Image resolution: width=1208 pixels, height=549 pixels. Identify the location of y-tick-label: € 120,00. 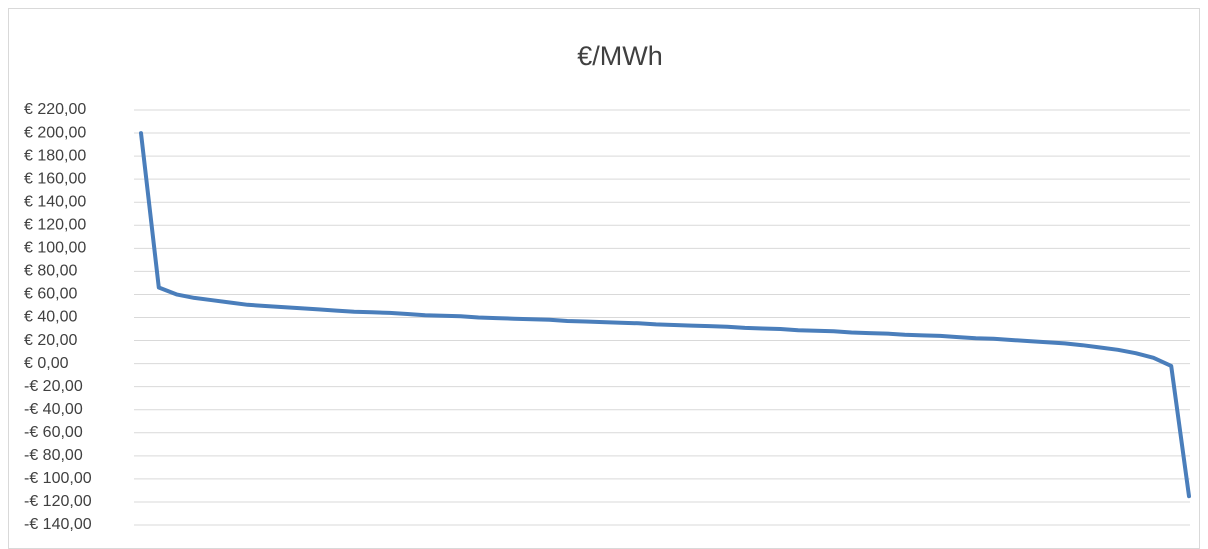
(55, 224).